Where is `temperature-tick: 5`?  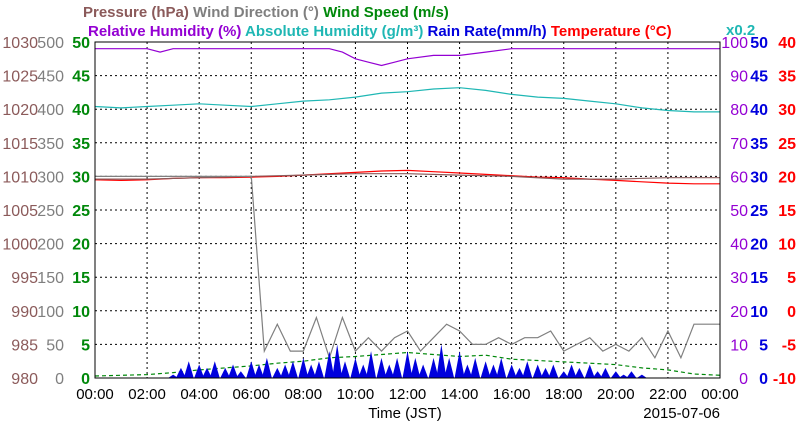
temperature-tick: 5 is located at coordinates (791, 278).